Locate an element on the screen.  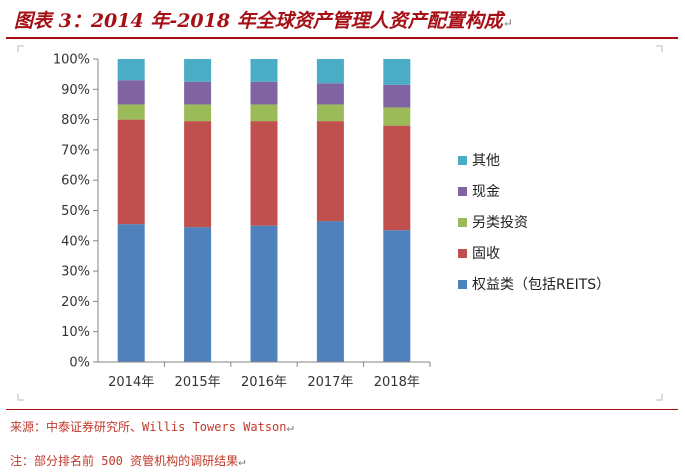
y-tick-label: 60% is located at coordinates (75, 181).